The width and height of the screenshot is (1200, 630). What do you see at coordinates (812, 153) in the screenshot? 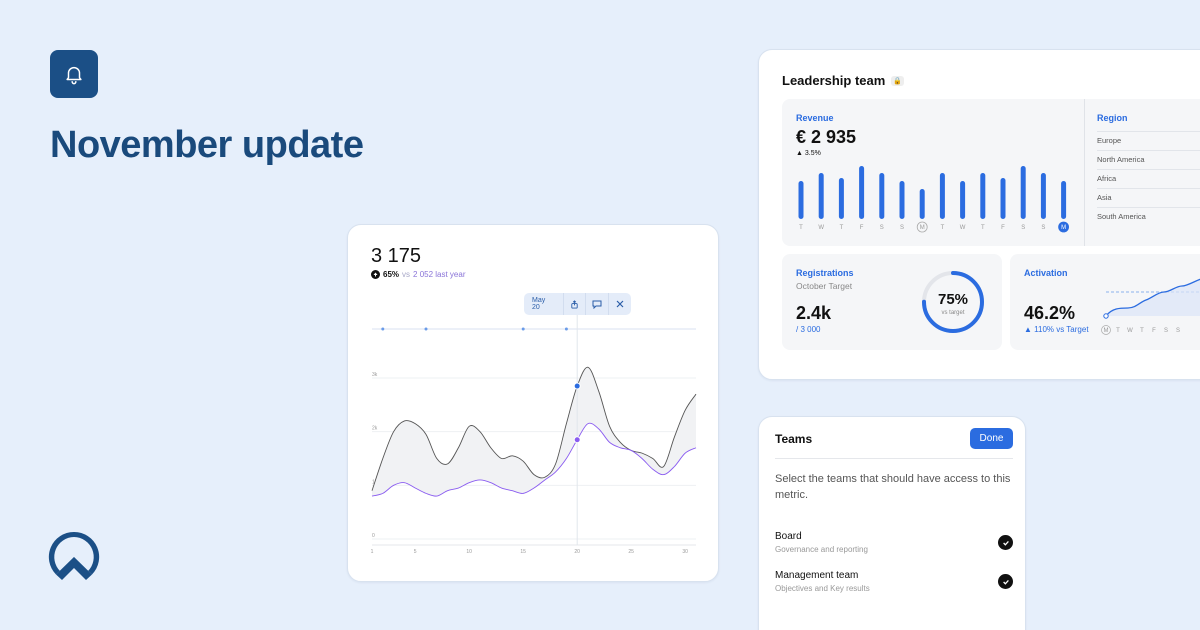
I see `revenue-delta-value: 3.5%` at bounding box center [812, 153].